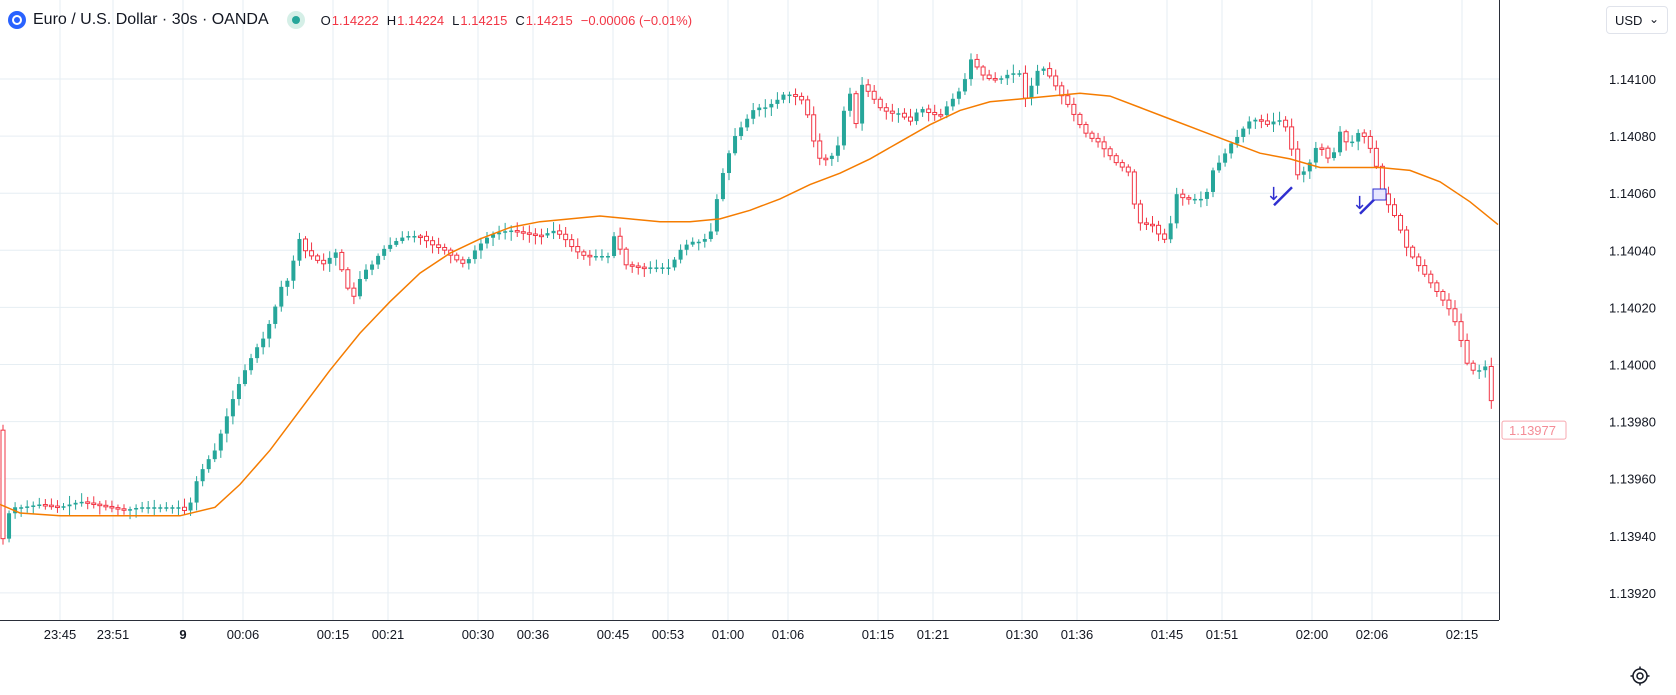 This screenshot has height=695, width=1676. What do you see at coordinates (1632, 136) in the screenshot?
I see `price-tick-label: 1.14080` at bounding box center [1632, 136].